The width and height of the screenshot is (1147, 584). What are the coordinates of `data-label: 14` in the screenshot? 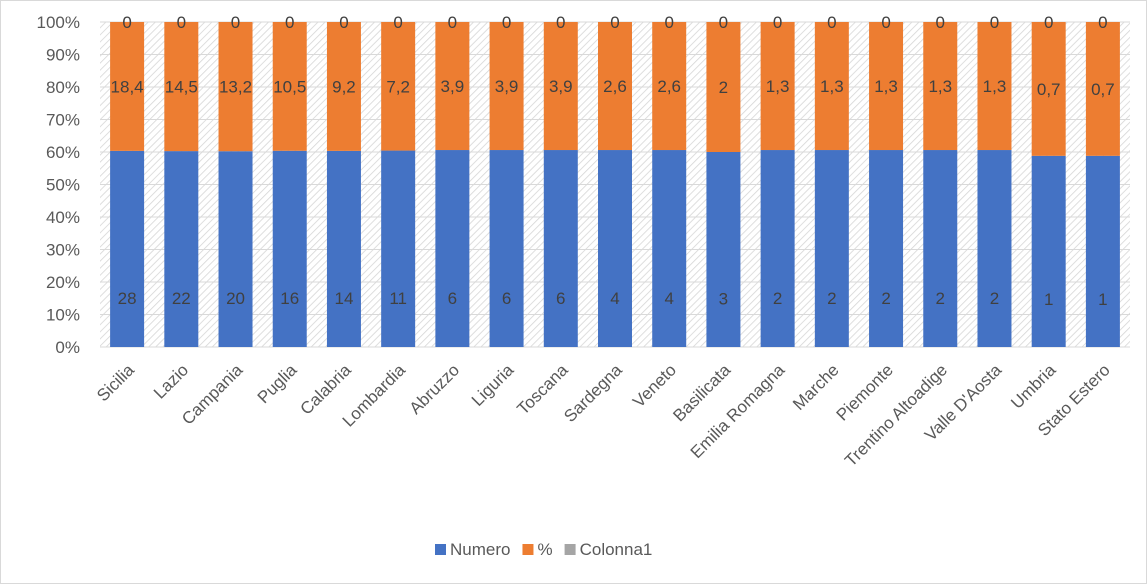 It's located at (343, 298).